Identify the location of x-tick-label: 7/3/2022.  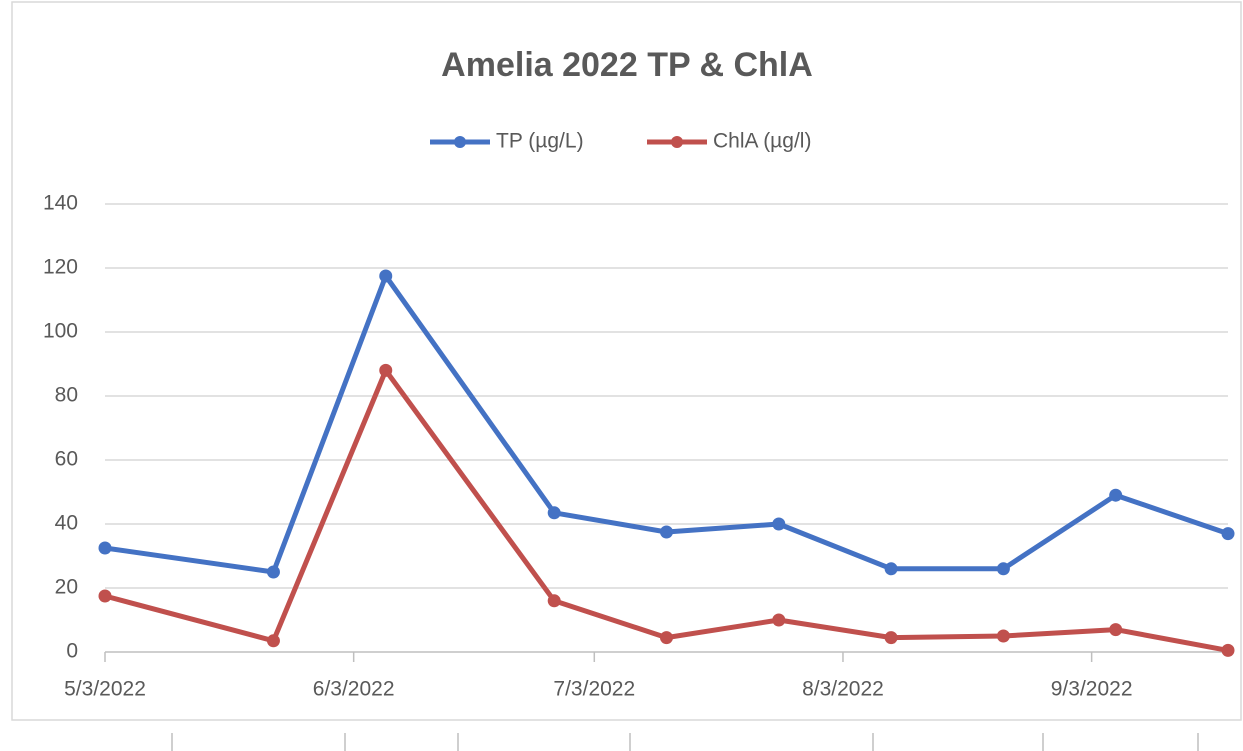
(594, 689).